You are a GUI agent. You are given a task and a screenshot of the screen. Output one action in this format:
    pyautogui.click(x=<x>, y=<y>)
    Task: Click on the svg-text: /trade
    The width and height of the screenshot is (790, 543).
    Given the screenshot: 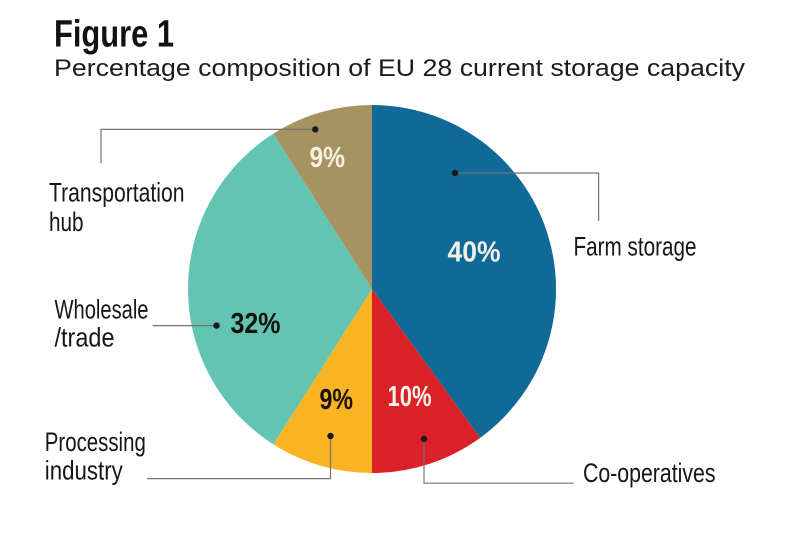 What is the action you would take?
    pyautogui.click(x=85, y=338)
    